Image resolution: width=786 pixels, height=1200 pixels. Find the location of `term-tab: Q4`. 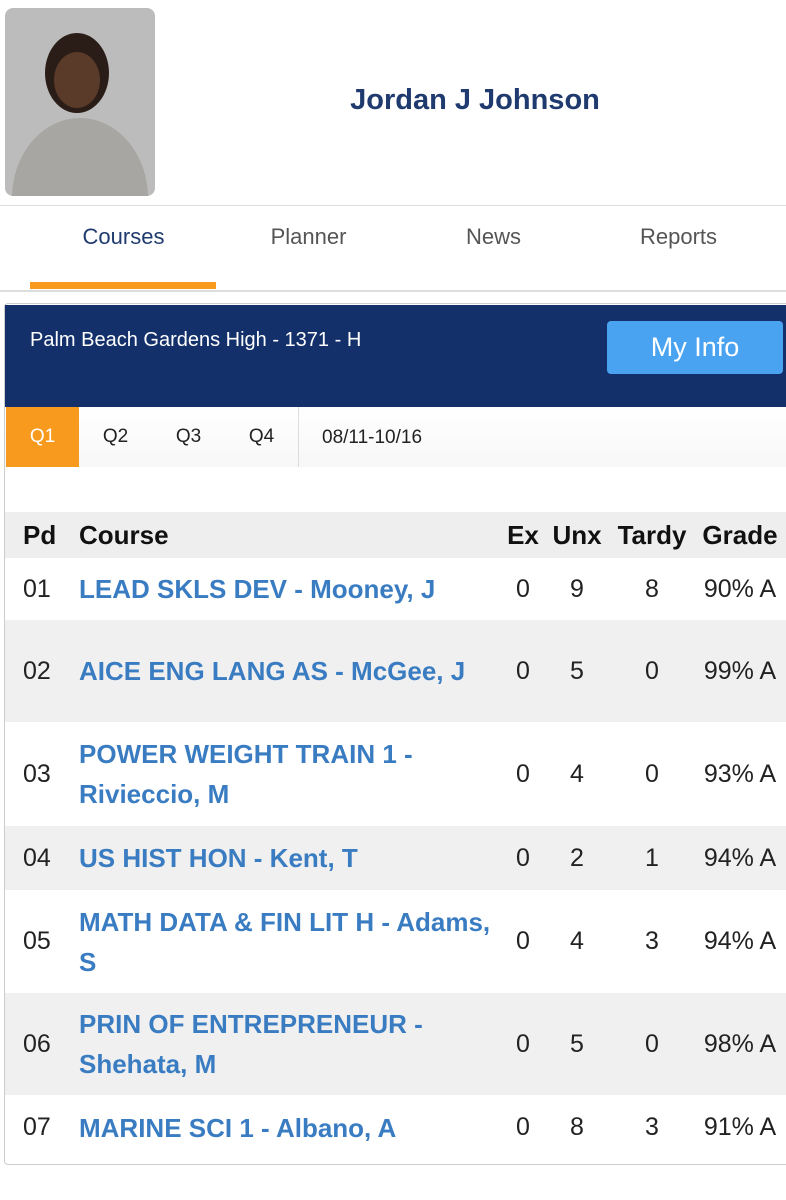

term-tab: Q4 is located at coordinates (261, 436).